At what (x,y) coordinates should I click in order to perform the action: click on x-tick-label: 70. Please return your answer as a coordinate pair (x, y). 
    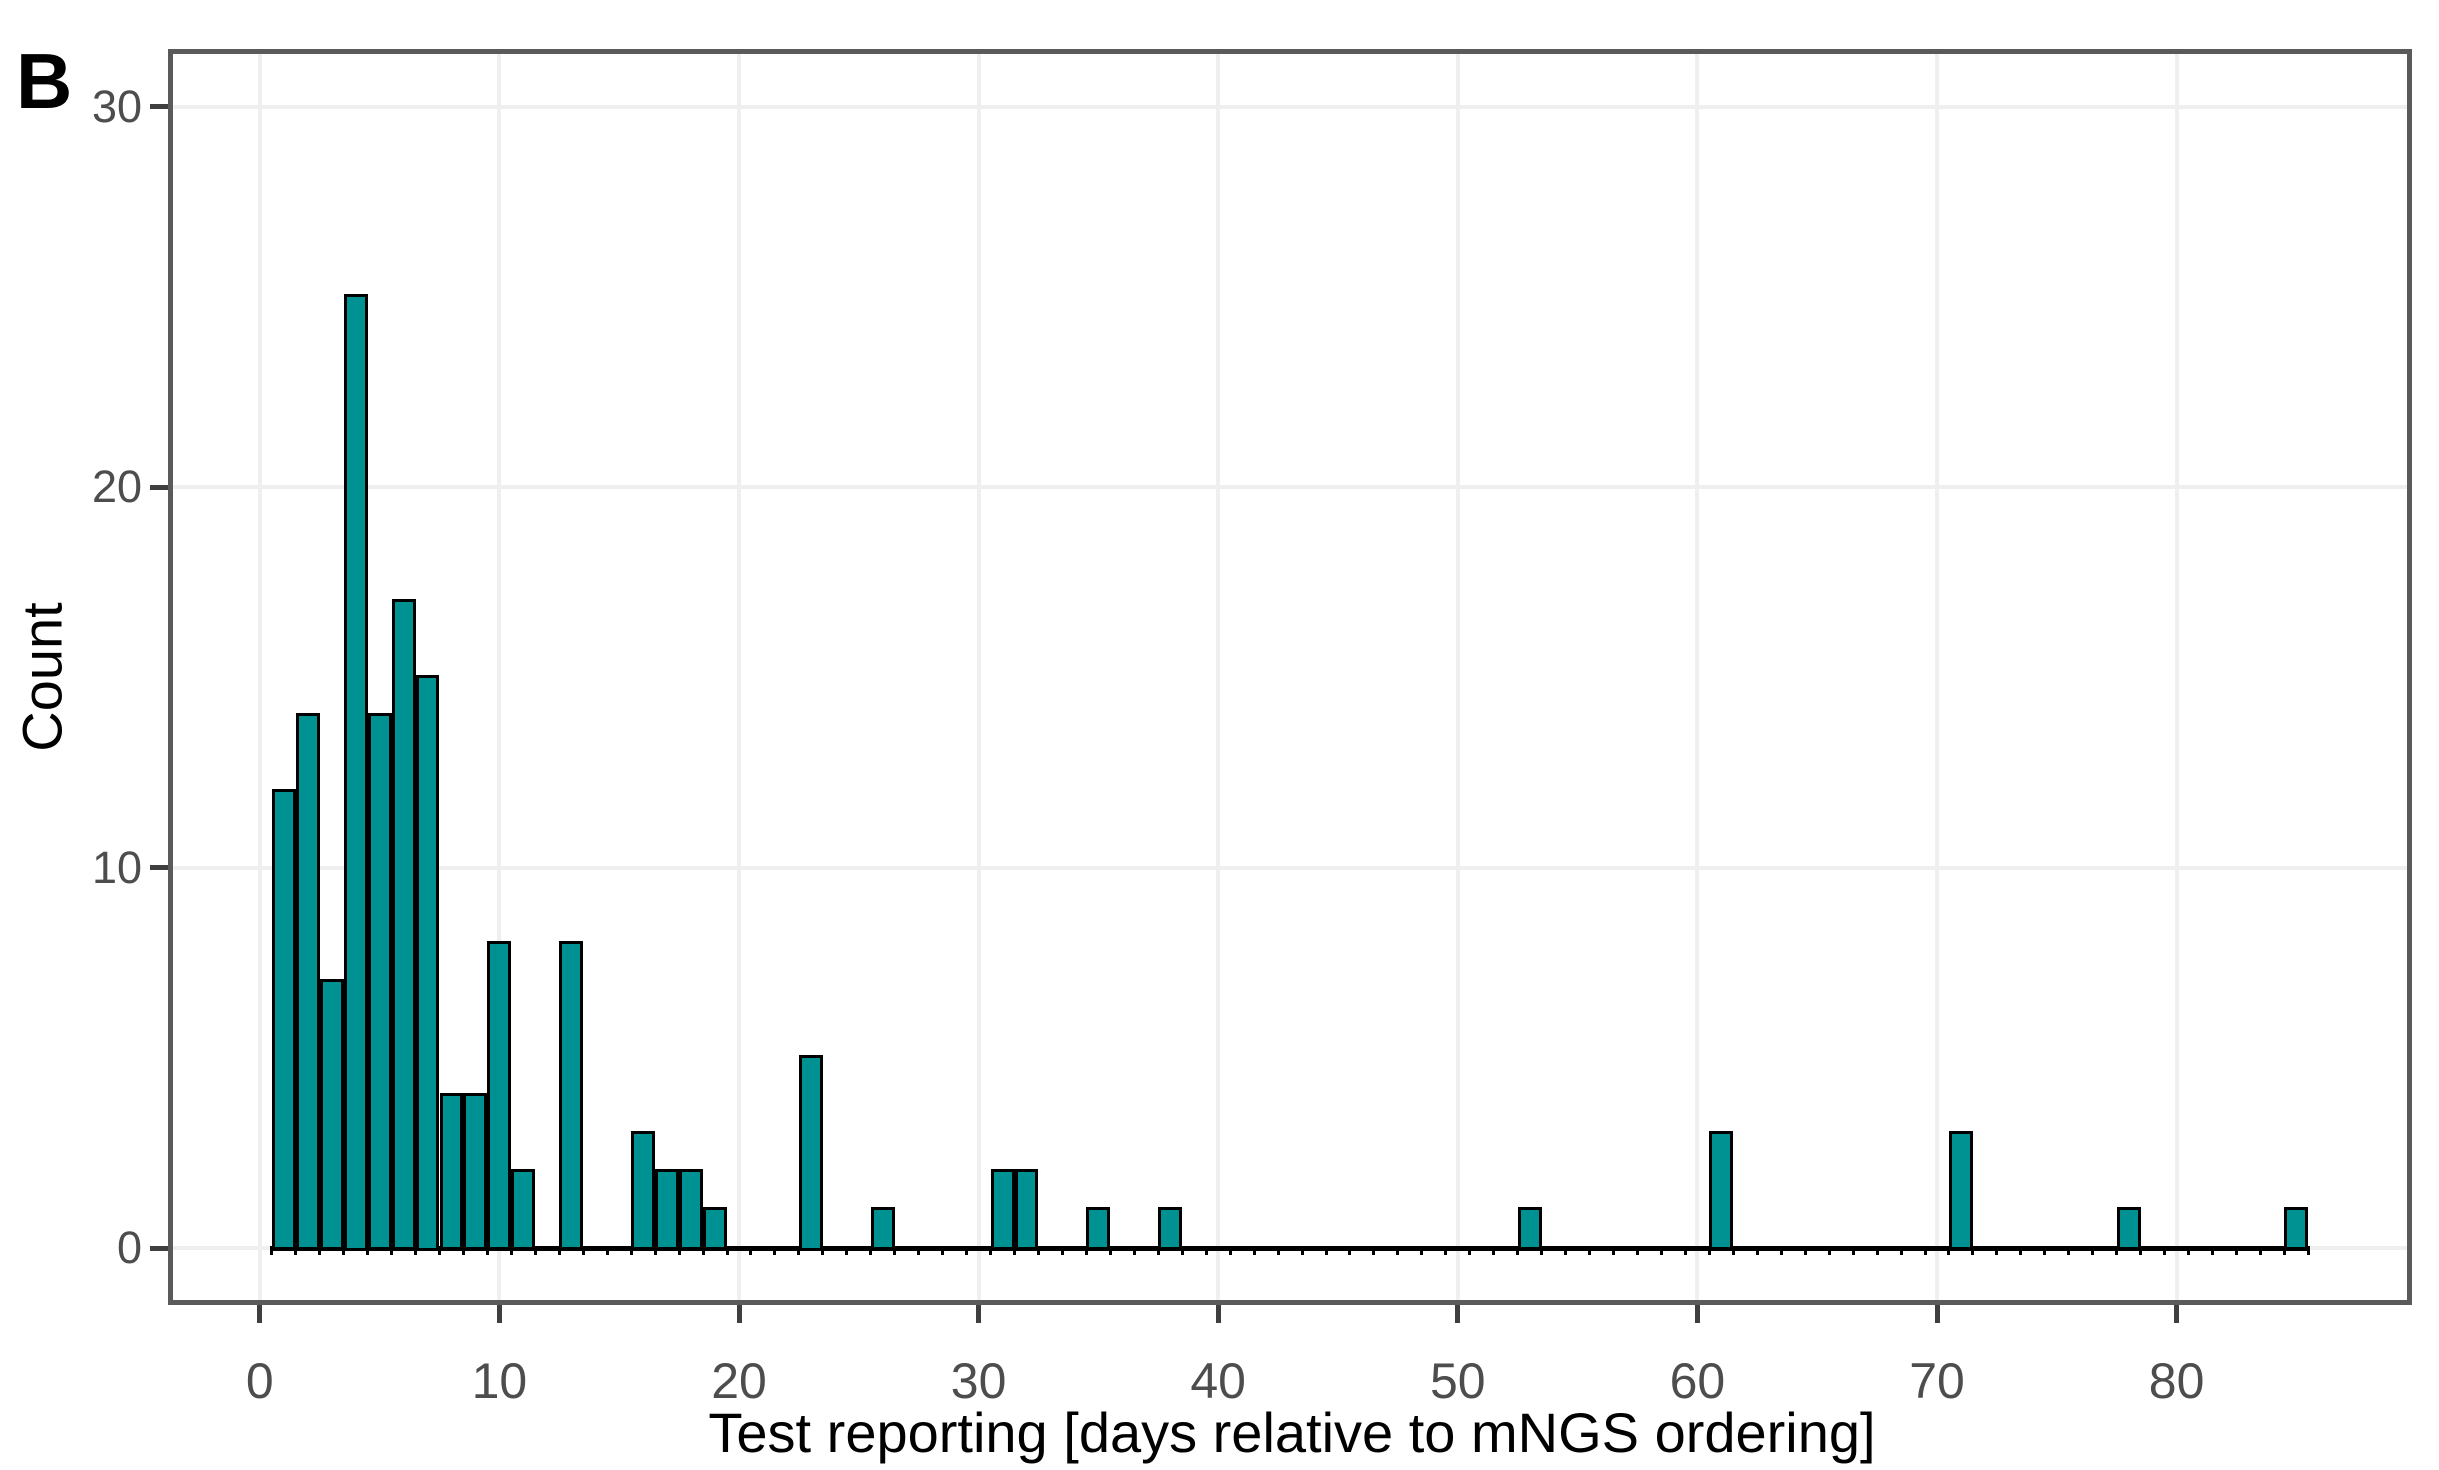
    Looking at the image, I should click on (1937, 1381).